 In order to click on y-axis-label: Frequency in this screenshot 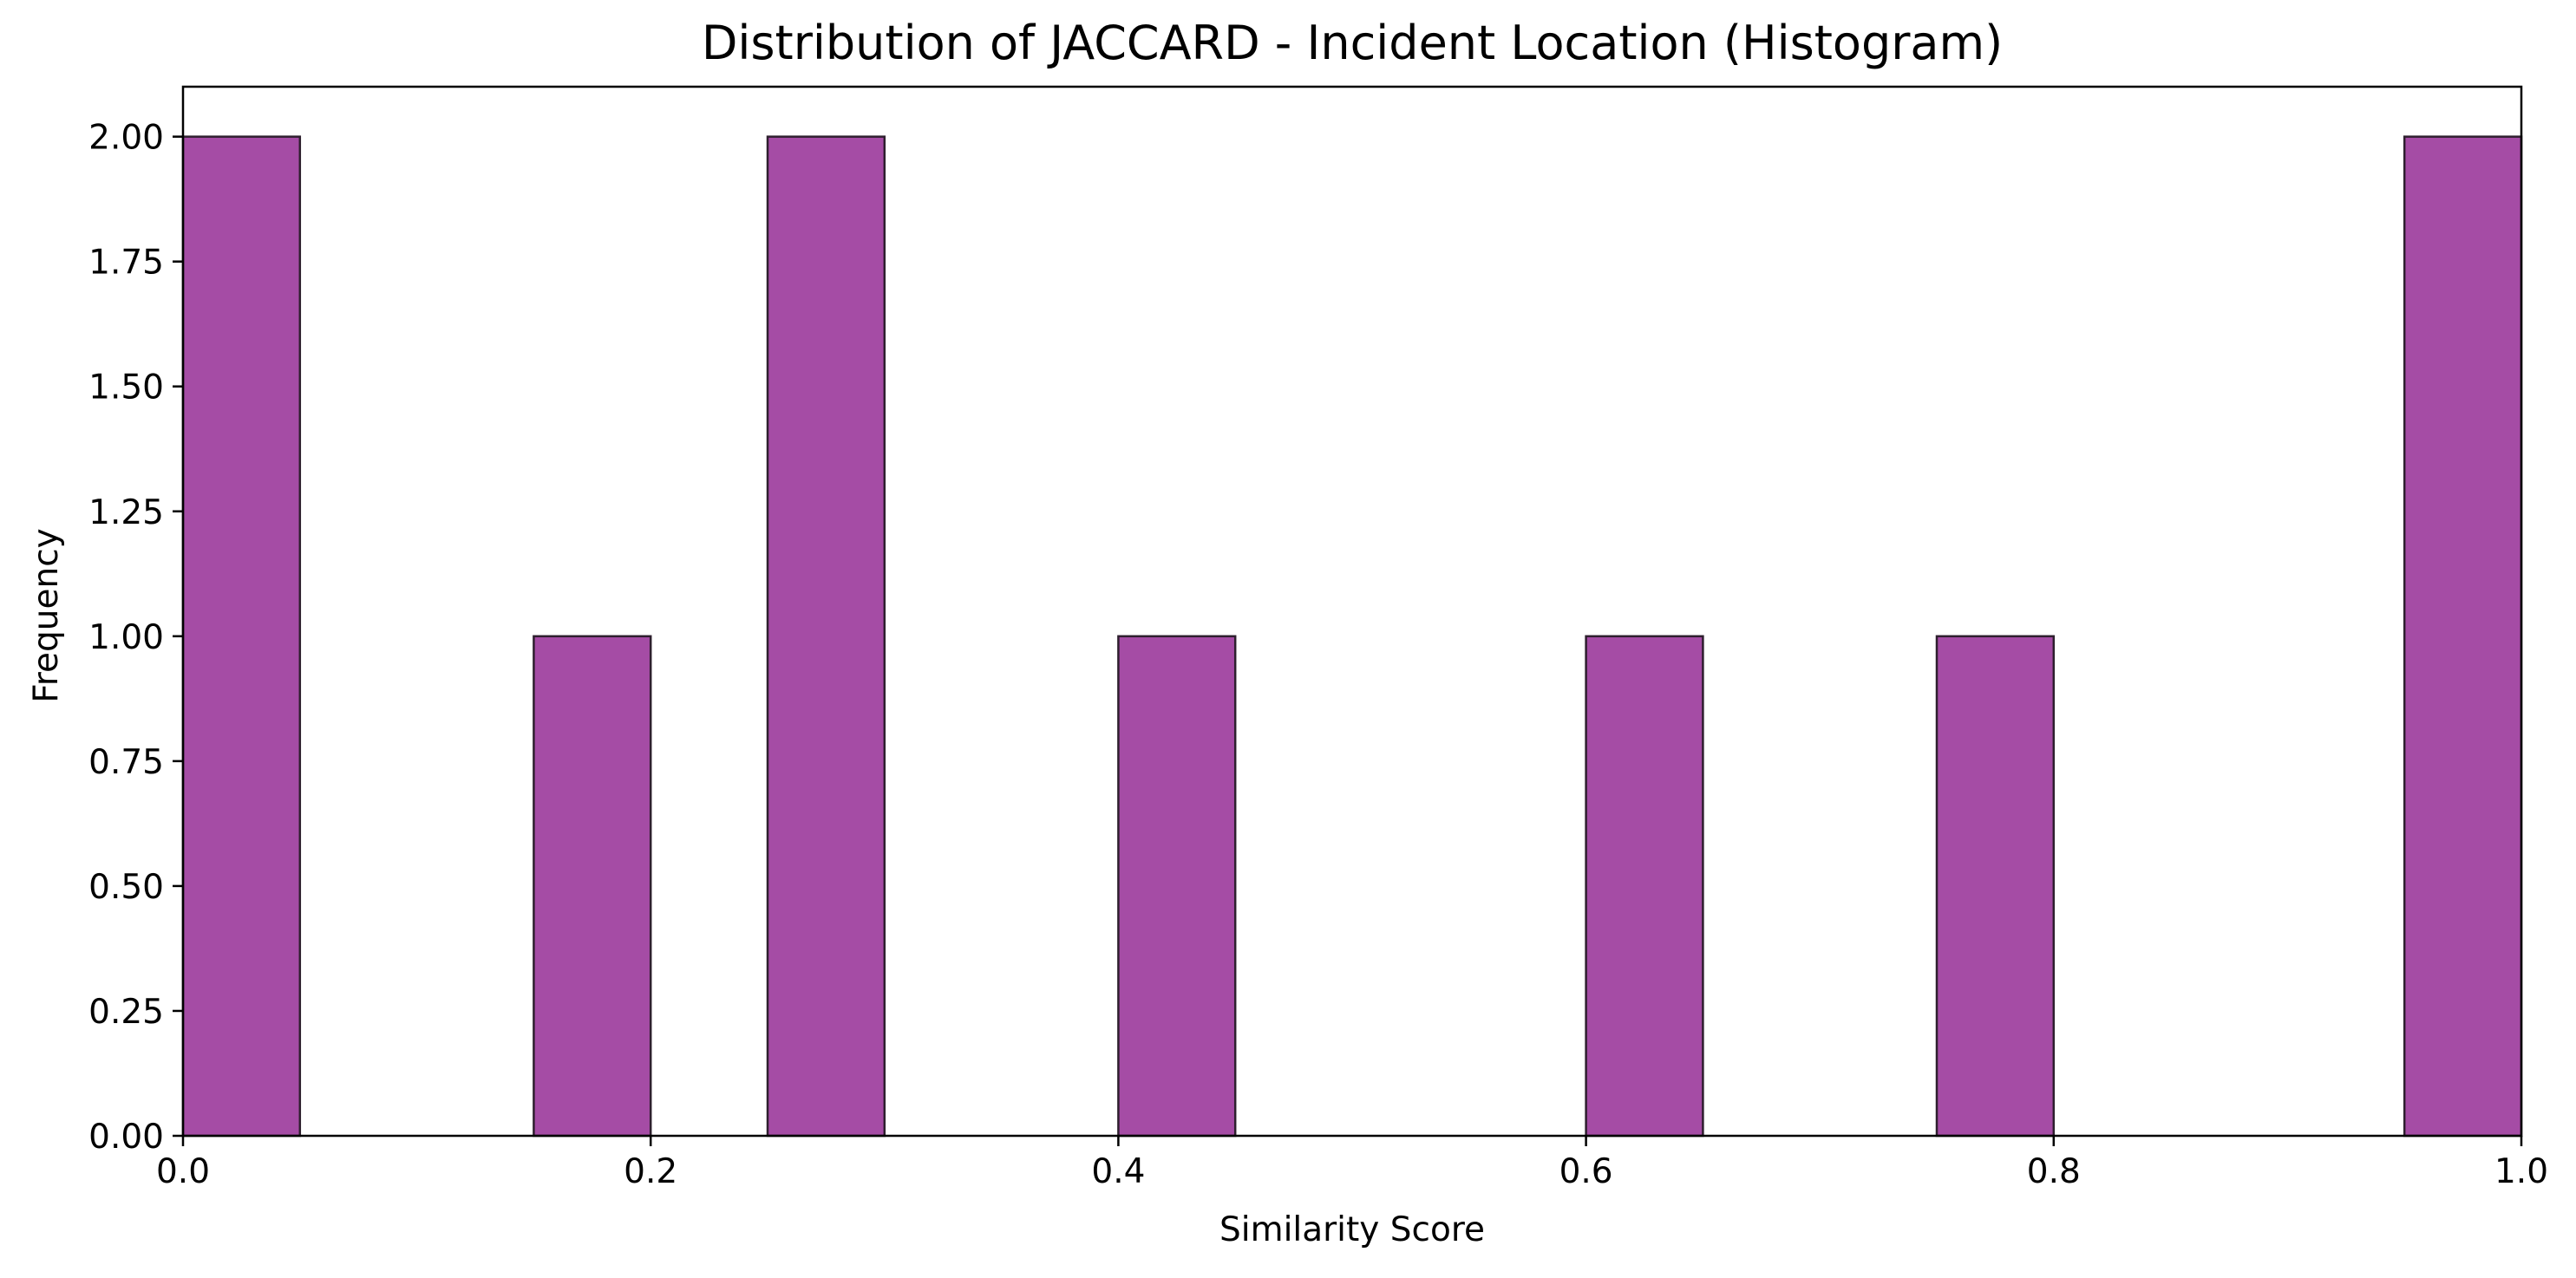, I will do `click(46, 615)`.